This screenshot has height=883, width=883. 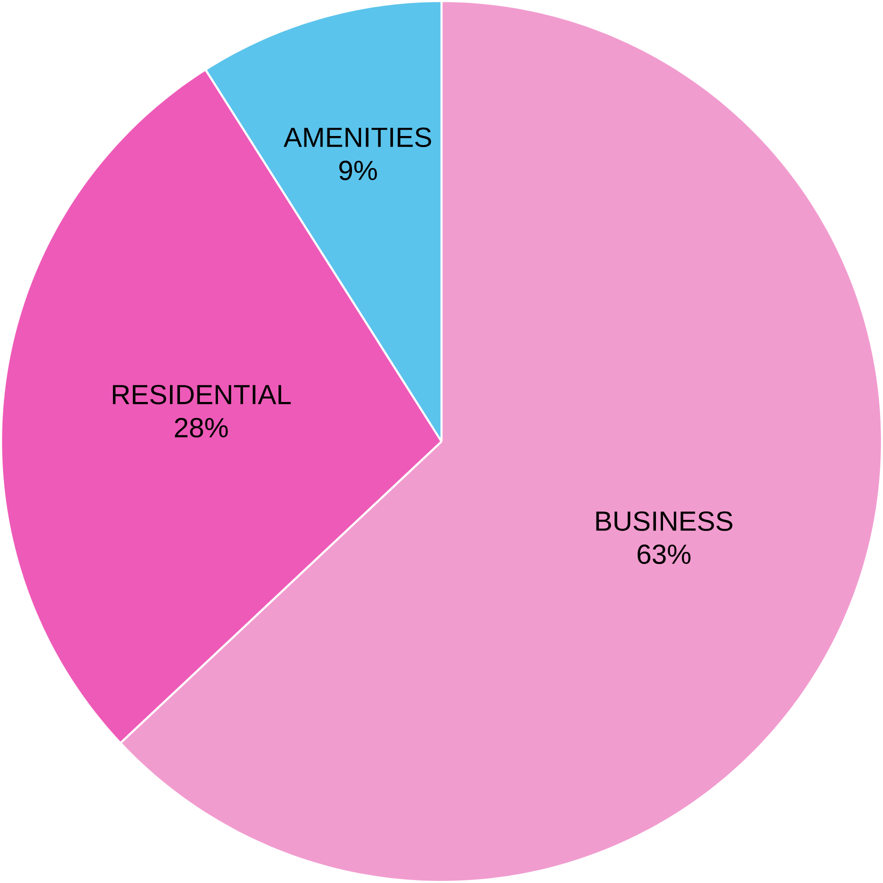 What do you see at coordinates (201, 428) in the screenshot?
I see `data-label: 28%` at bounding box center [201, 428].